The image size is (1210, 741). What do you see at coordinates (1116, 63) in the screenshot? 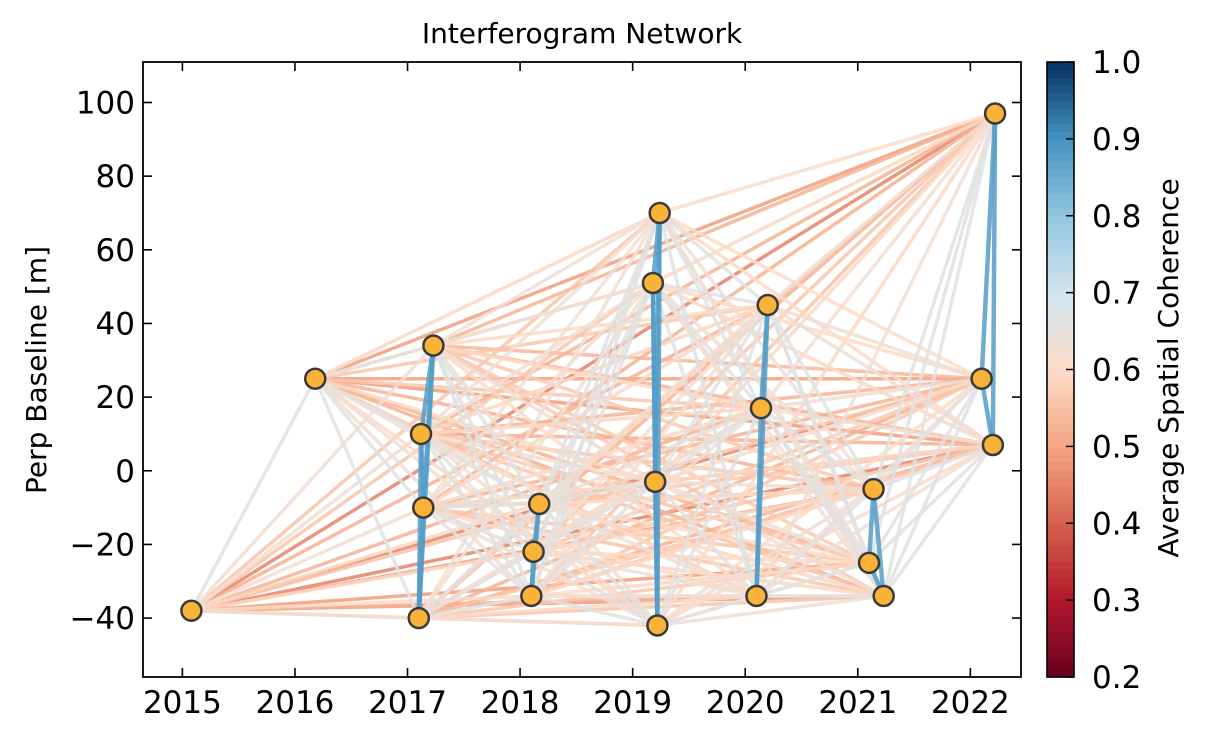
I see `colorbar-tick-label: 1.0` at bounding box center [1116, 63].